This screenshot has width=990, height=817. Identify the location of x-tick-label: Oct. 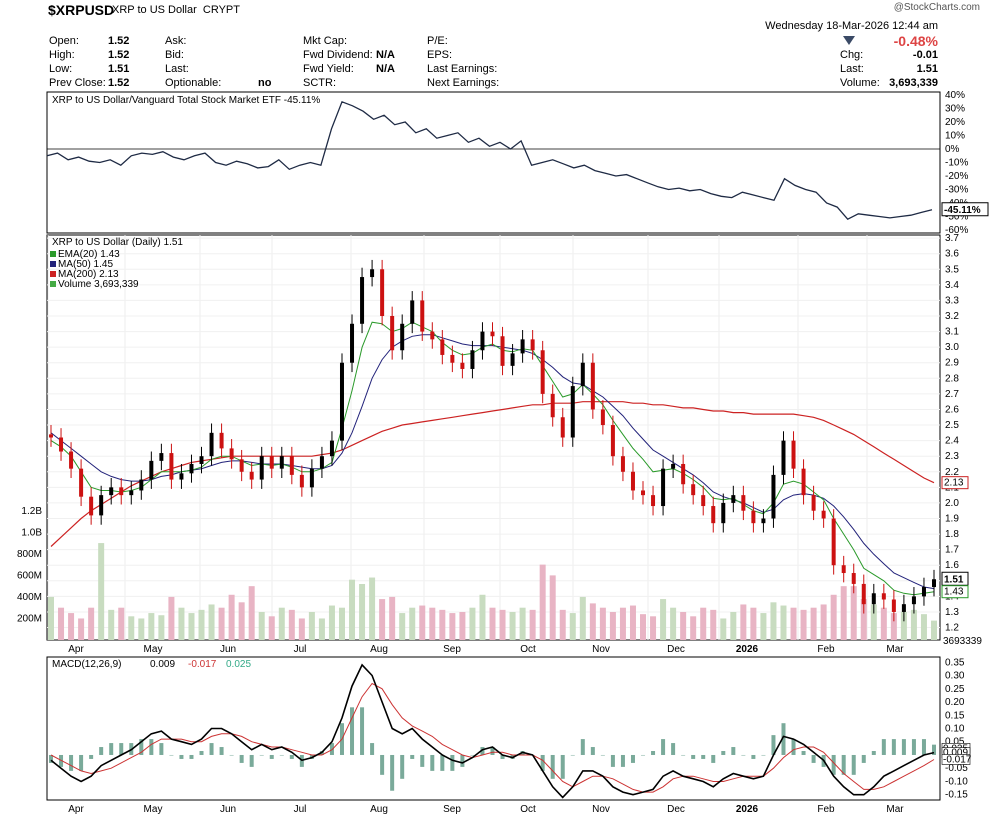
(528, 809).